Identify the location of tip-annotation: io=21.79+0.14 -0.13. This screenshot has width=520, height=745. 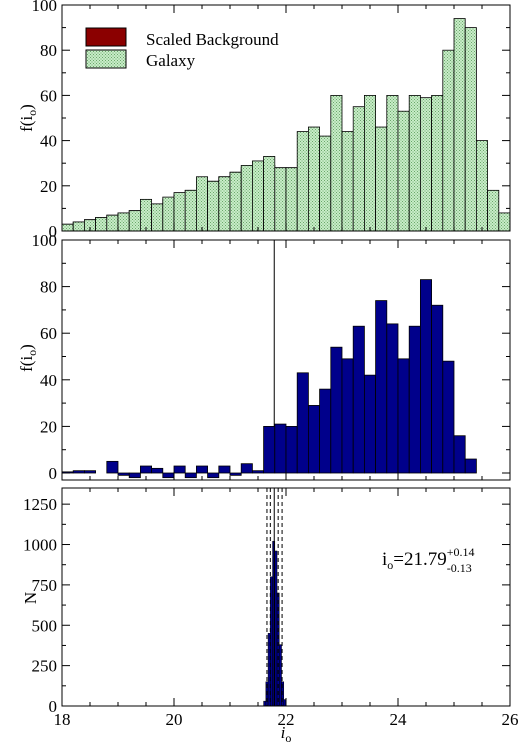
(428, 560).